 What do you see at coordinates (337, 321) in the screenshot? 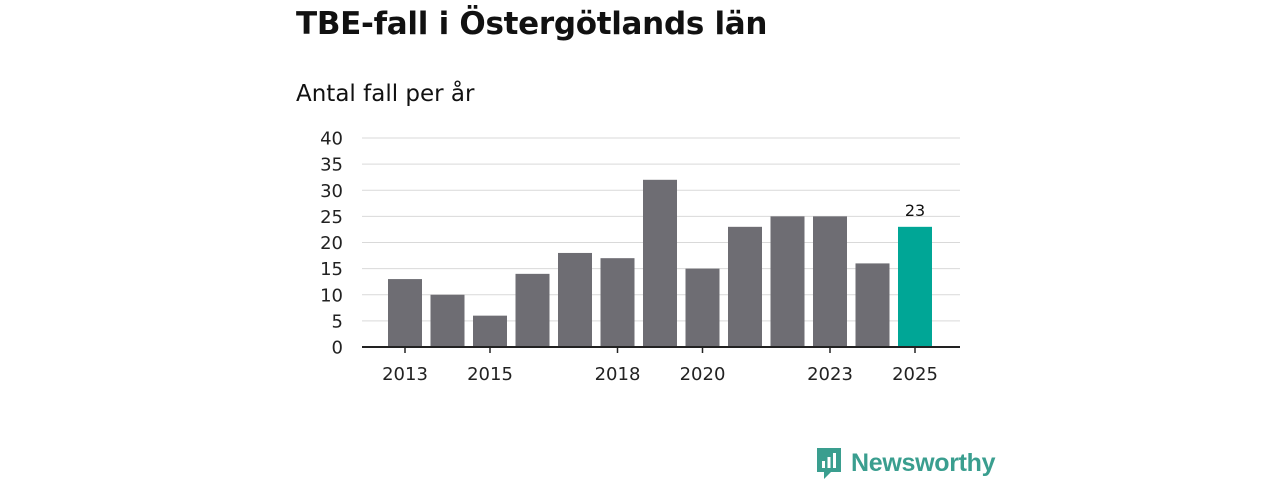
I see `y-tick-label: 5` at bounding box center [337, 321].